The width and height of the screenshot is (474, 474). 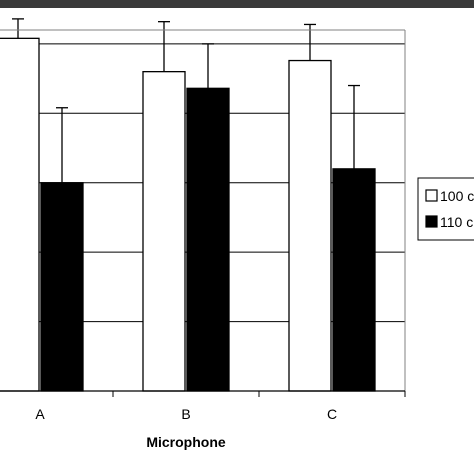 I want to click on top-border-band, so click(x=237, y=4).